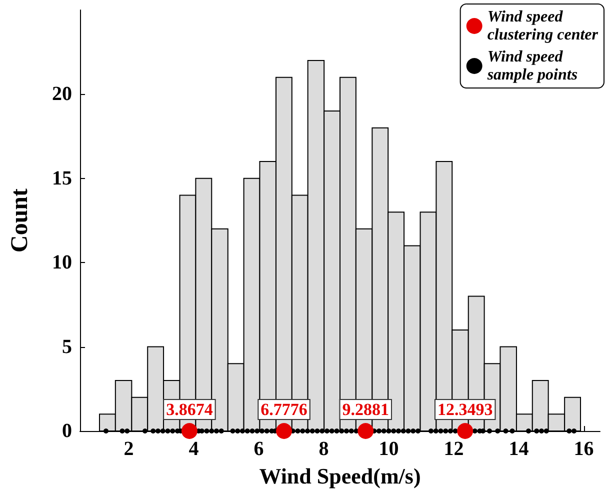 Image resolution: width=608 pixels, height=495 pixels. I want to click on legend-label: Wind speed clustering center, so click(543, 26).